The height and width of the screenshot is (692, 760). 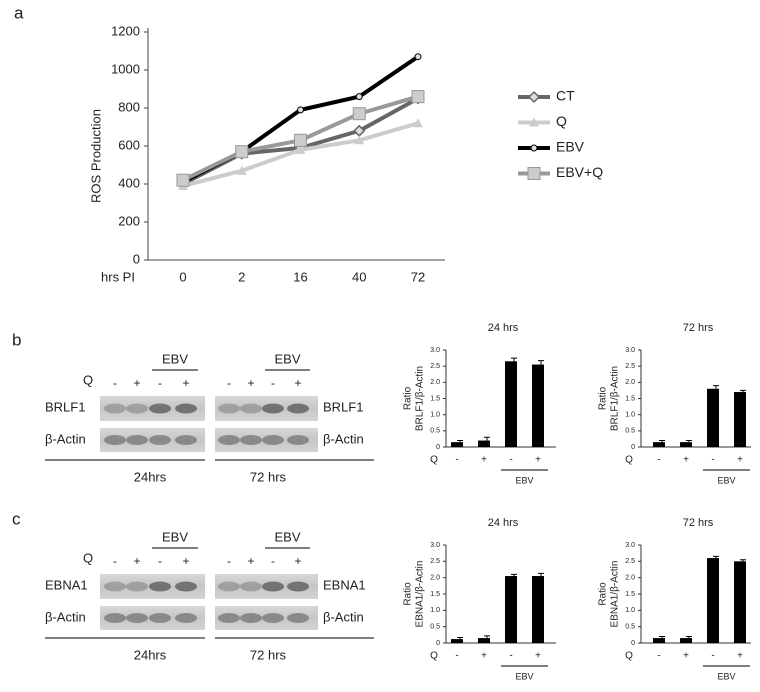 I want to click on y-tick-label: 1000, so click(x=125, y=68).